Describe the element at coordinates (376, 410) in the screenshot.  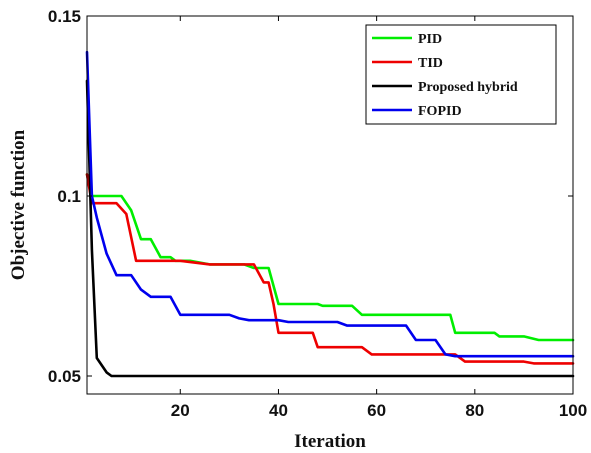
I see `x-tick-label: 60` at that location.